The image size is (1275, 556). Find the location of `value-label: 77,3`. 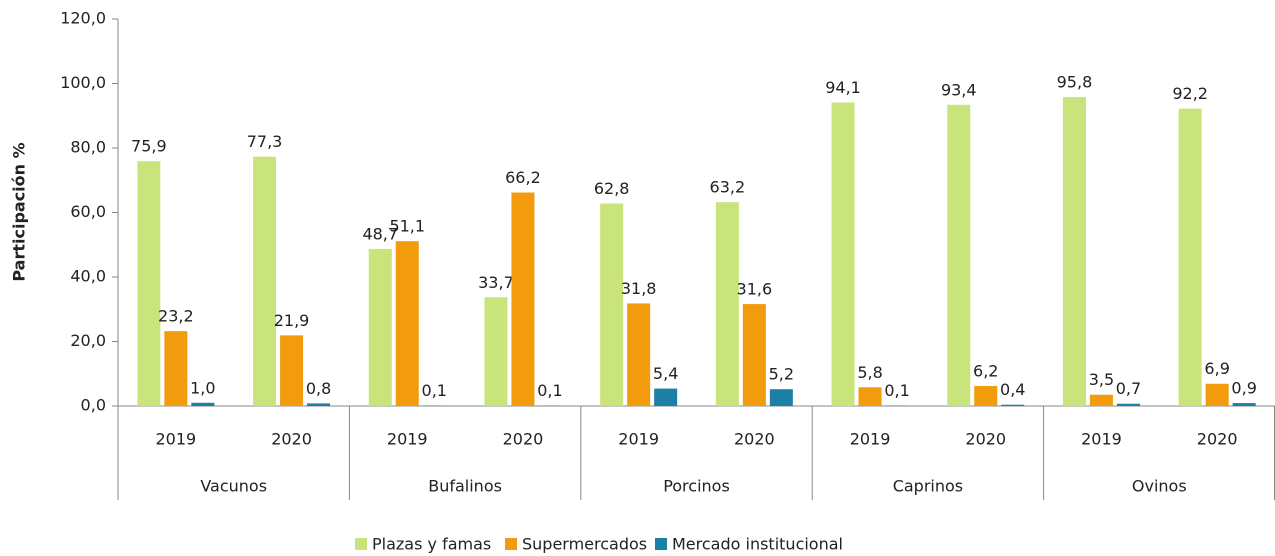

value-label: 77,3 is located at coordinates (265, 141).